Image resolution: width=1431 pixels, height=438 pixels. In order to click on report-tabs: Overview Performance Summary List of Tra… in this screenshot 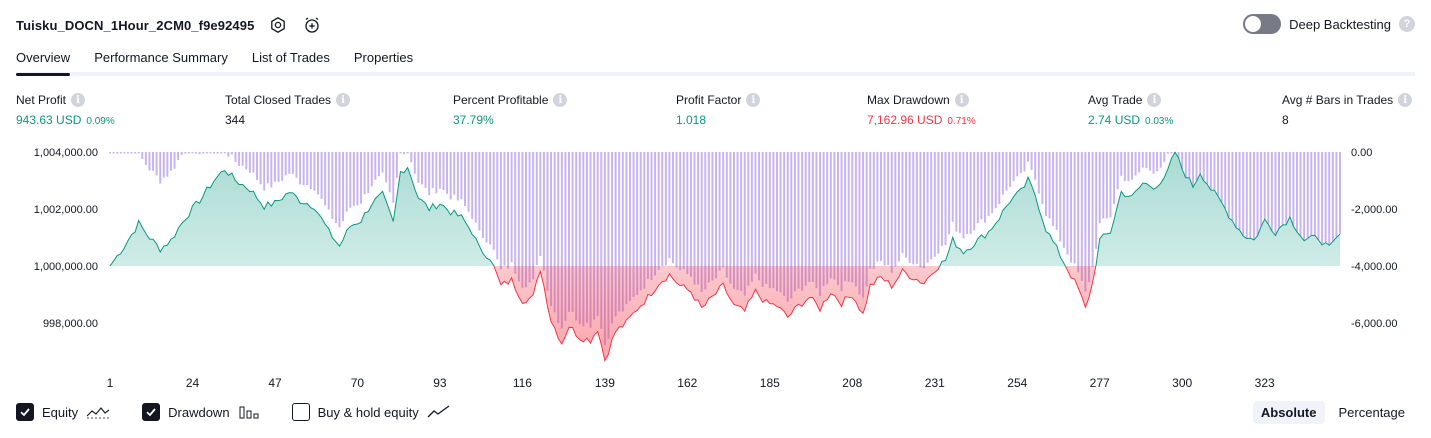, I will do `click(715, 60)`.